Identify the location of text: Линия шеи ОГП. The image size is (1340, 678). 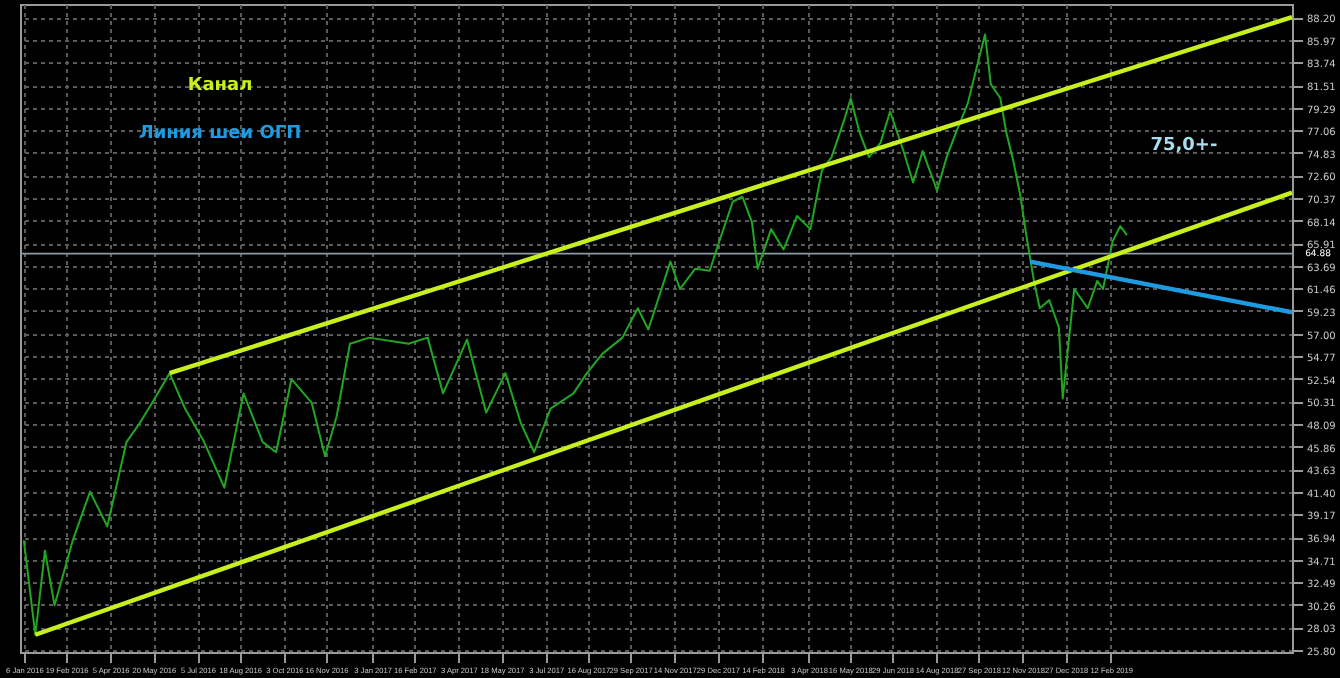
(220, 134).